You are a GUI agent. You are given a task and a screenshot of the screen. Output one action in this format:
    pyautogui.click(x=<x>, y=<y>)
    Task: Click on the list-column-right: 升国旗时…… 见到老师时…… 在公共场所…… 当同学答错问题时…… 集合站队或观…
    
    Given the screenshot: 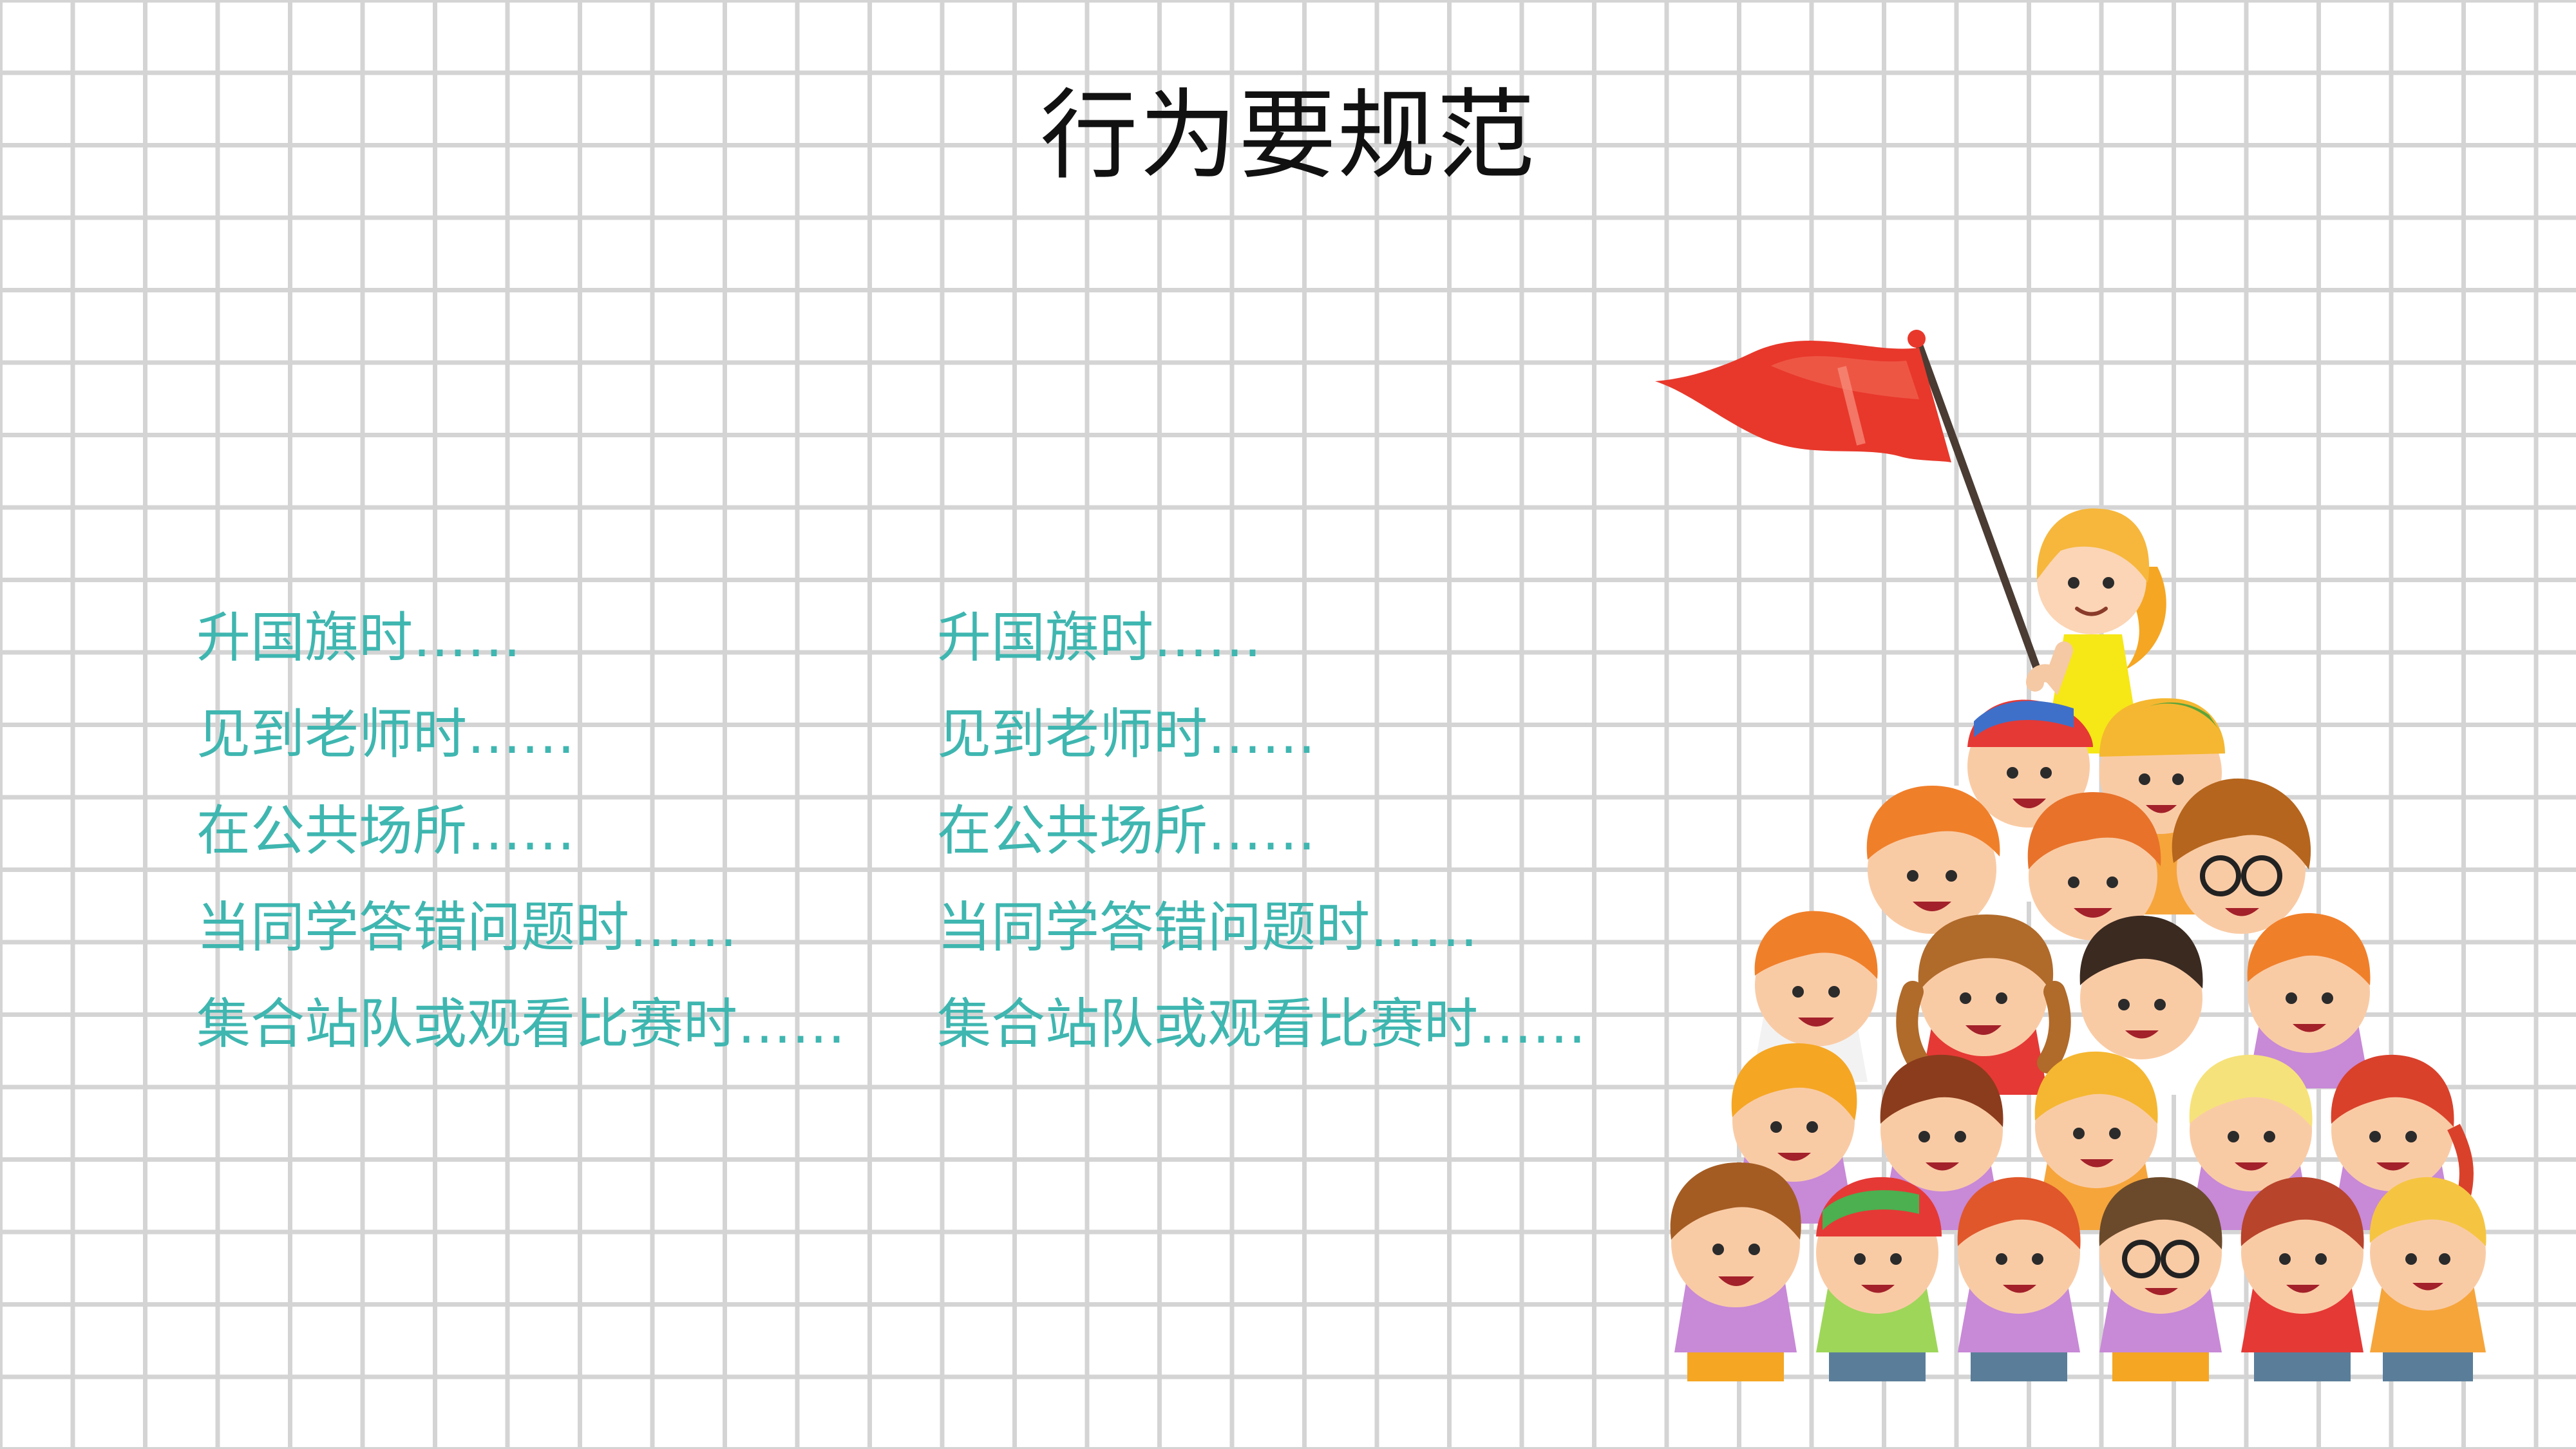 What is the action you would take?
    pyautogui.click(x=1261, y=830)
    